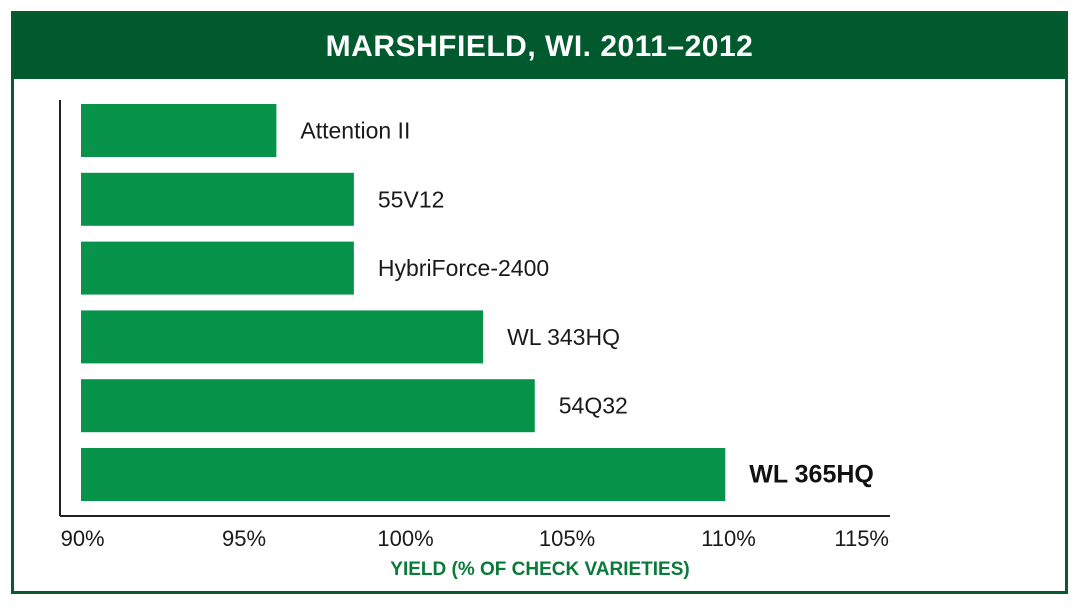  What do you see at coordinates (244, 538) in the screenshot?
I see `x-tick-label: 95%` at bounding box center [244, 538].